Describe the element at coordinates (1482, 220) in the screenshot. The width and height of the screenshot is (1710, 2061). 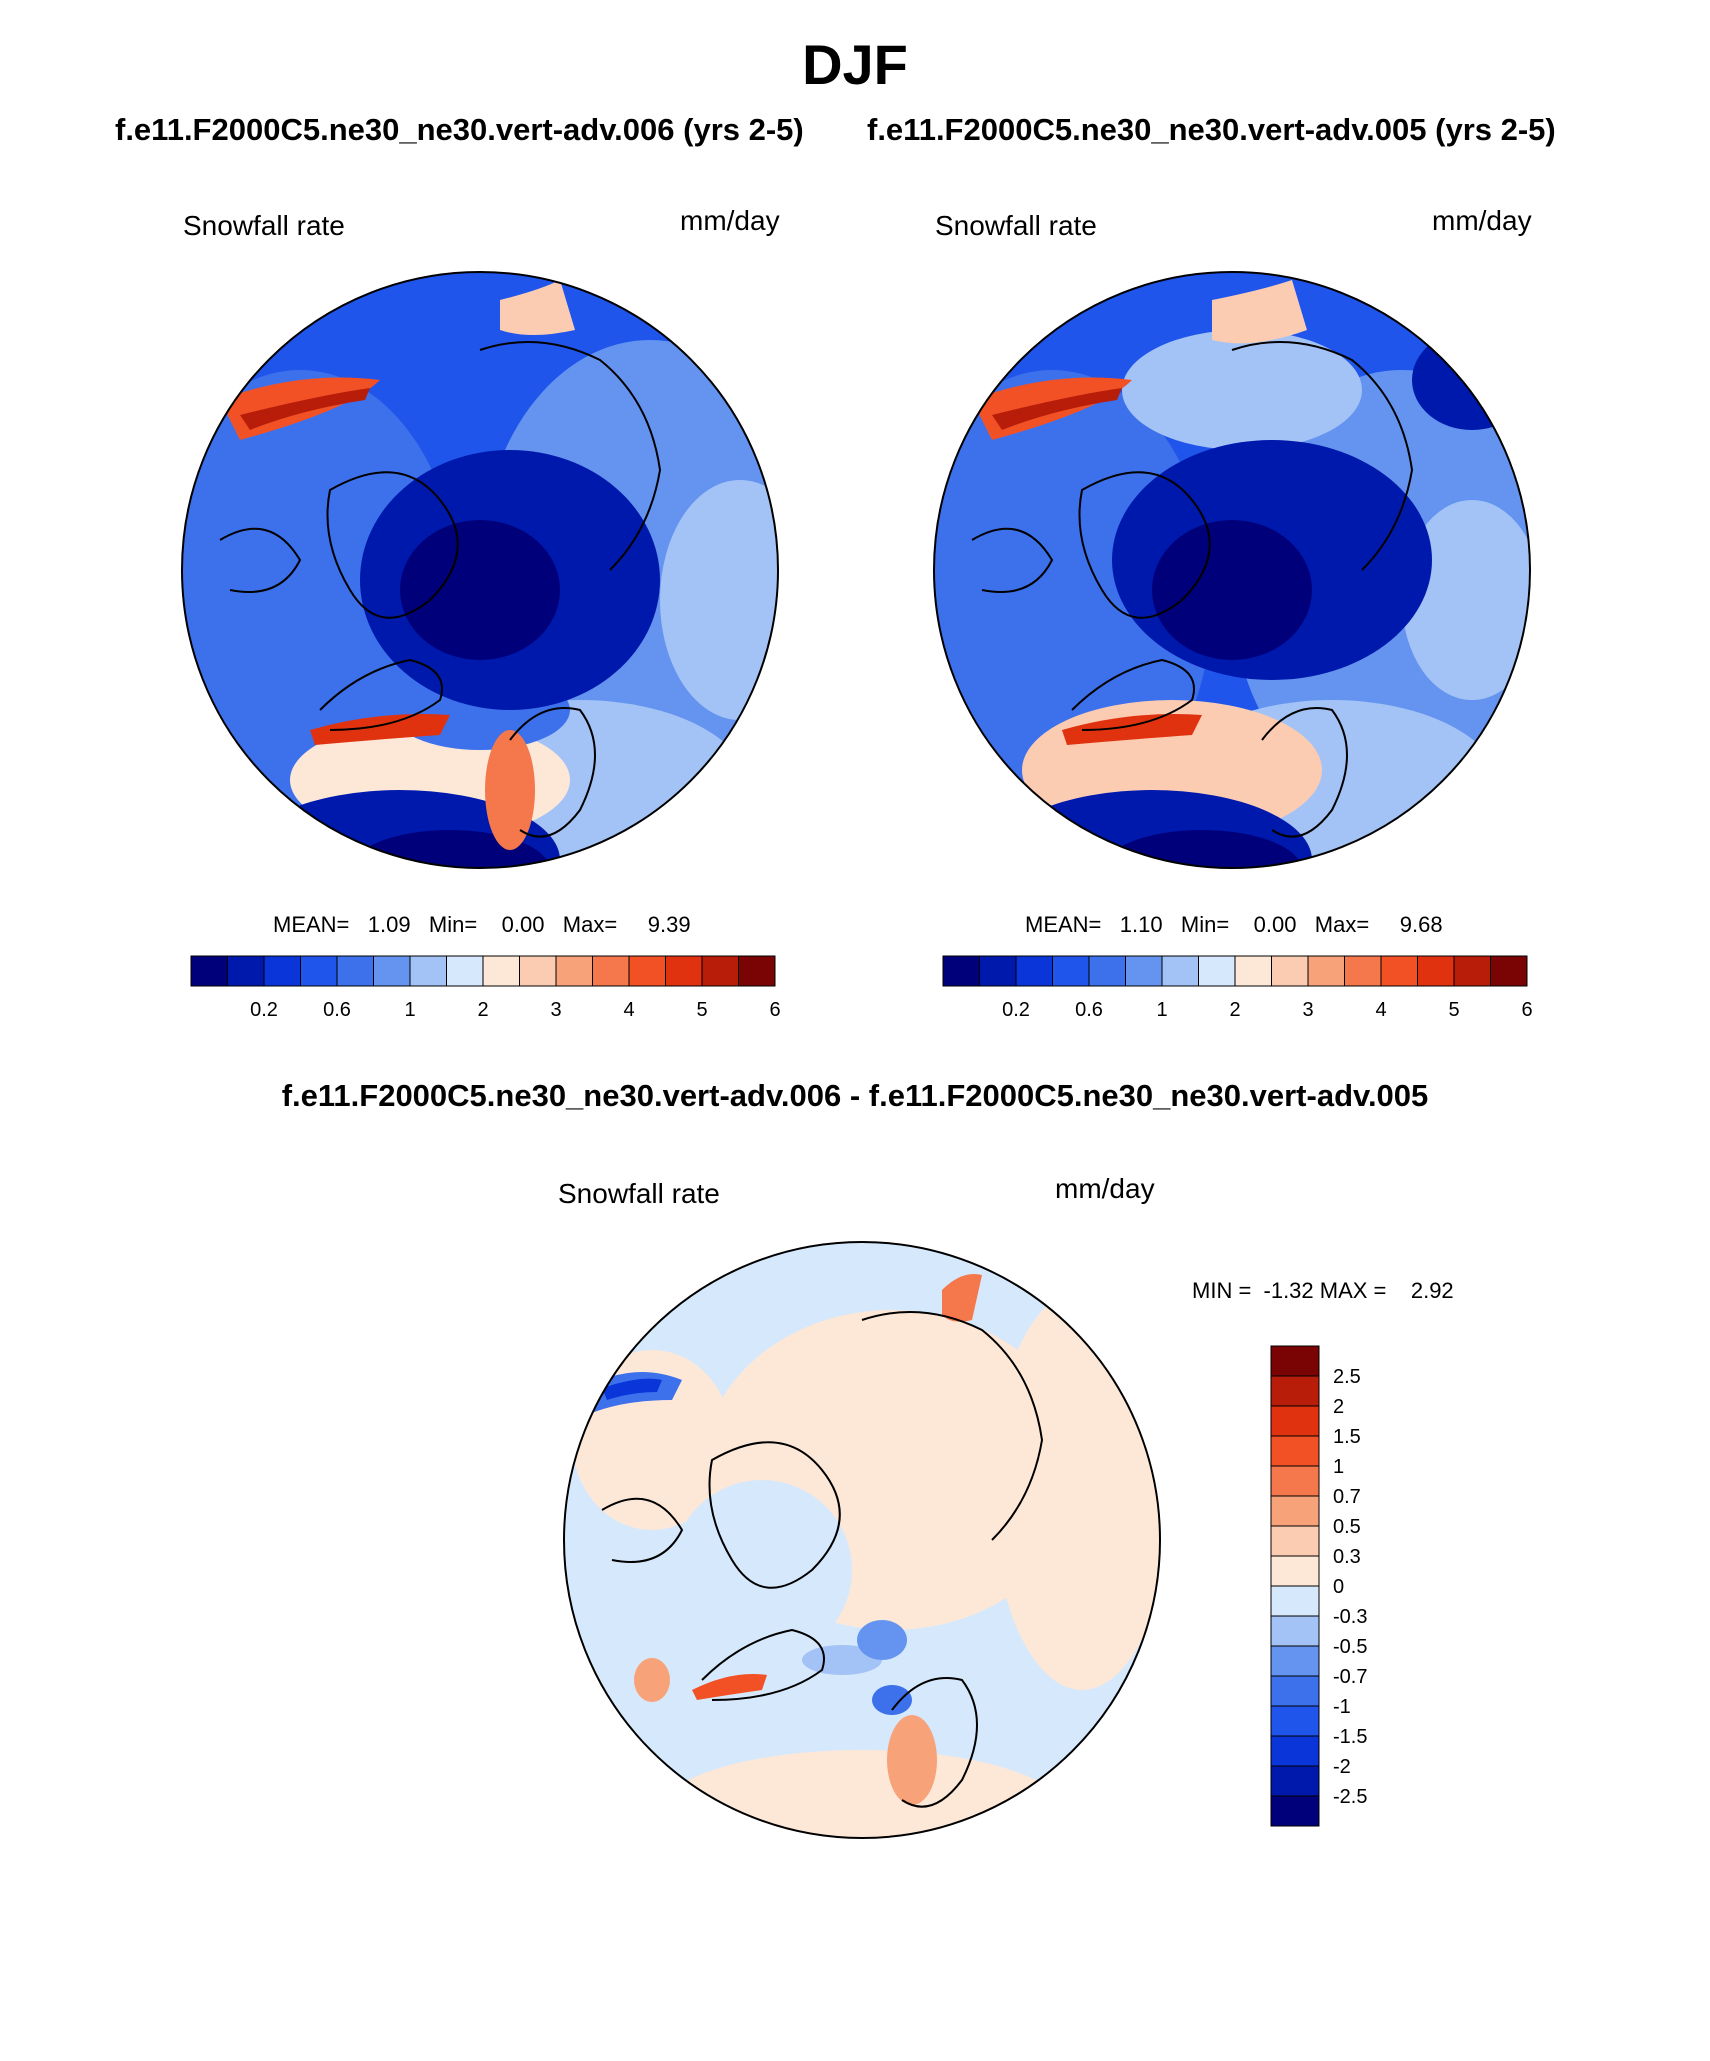
I see `units-label-right: mm/day` at that location.